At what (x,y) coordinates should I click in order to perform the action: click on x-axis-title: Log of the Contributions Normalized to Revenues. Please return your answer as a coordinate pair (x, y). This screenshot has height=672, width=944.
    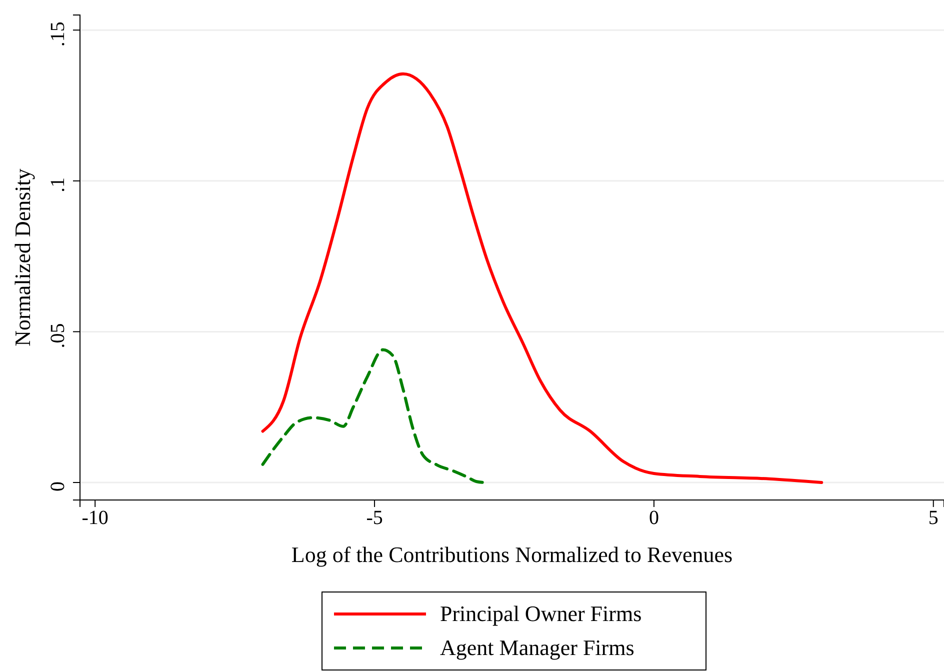
    Looking at the image, I should click on (512, 554).